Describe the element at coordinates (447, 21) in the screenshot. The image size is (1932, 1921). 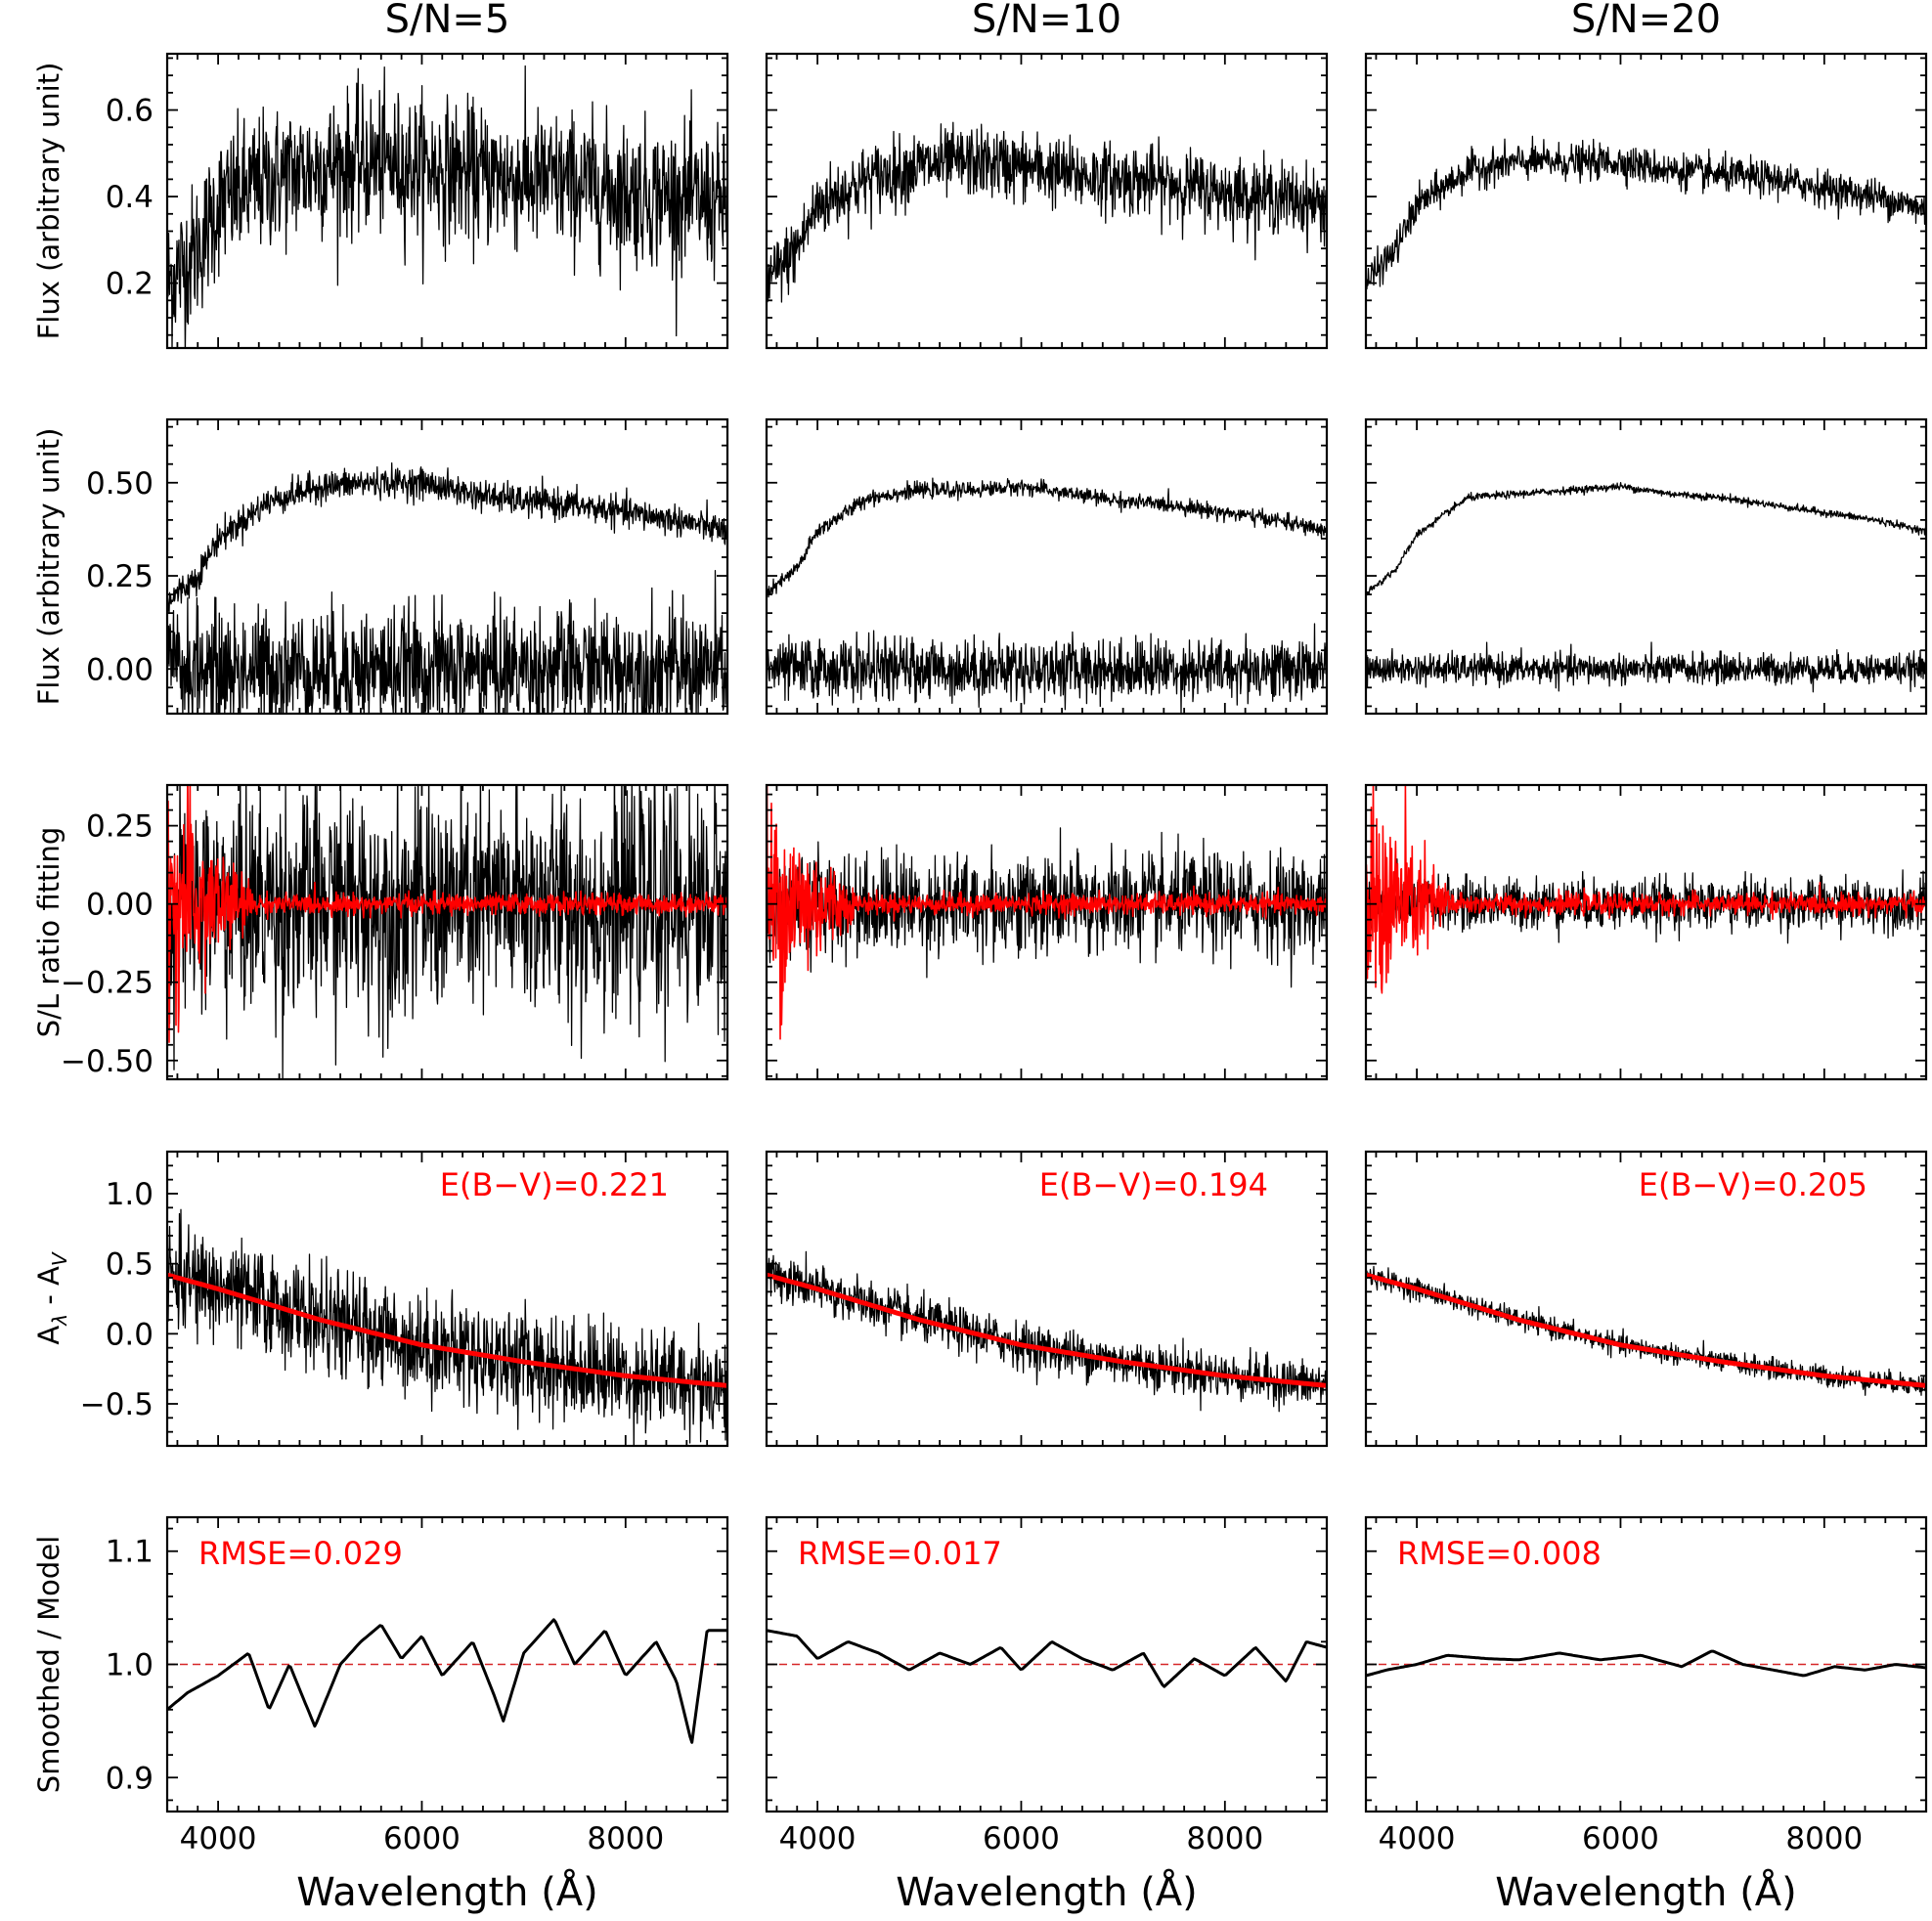
I see `column-title: S/N=5` at that location.